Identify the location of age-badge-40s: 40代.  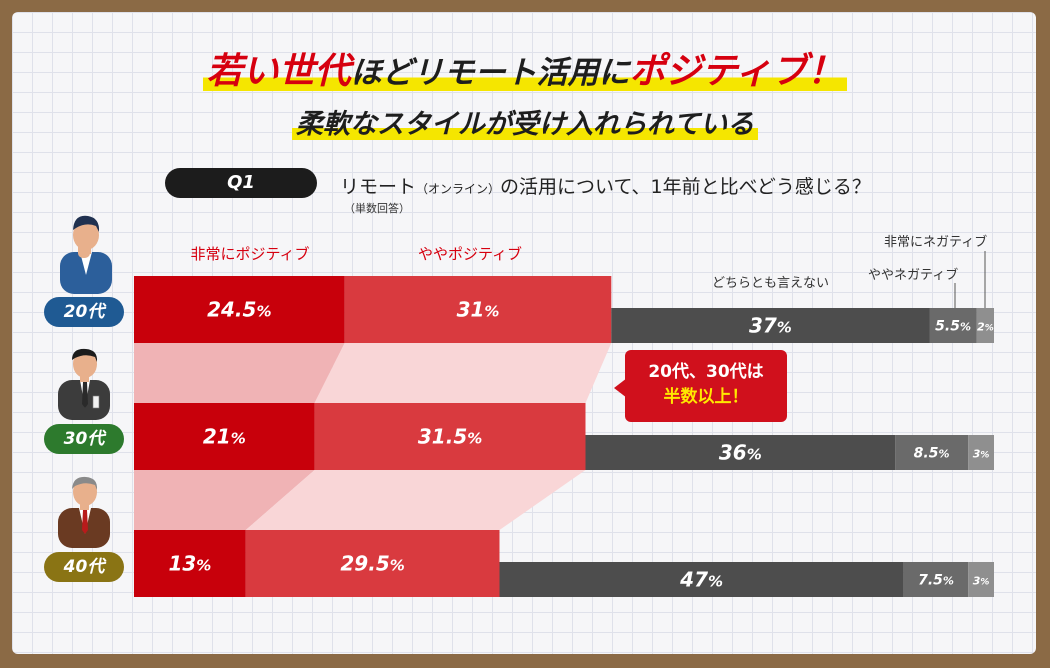
(84, 567).